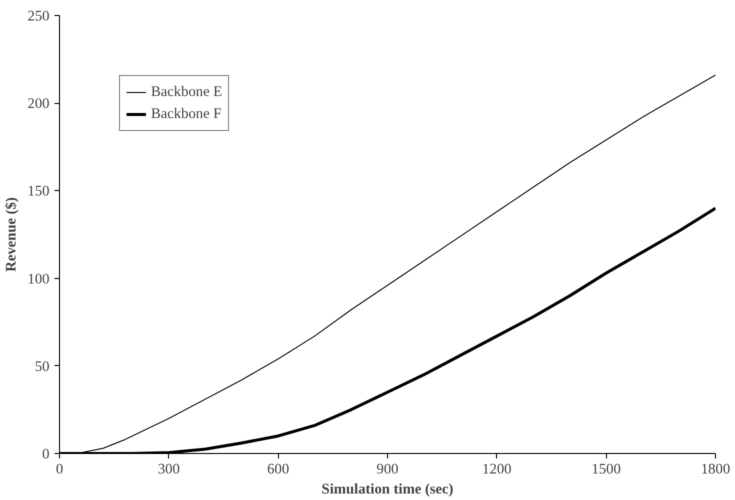 This screenshot has height=500, width=735. Describe the element at coordinates (12, 234) in the screenshot. I see `y-axis-title: Revenue ($)` at that location.